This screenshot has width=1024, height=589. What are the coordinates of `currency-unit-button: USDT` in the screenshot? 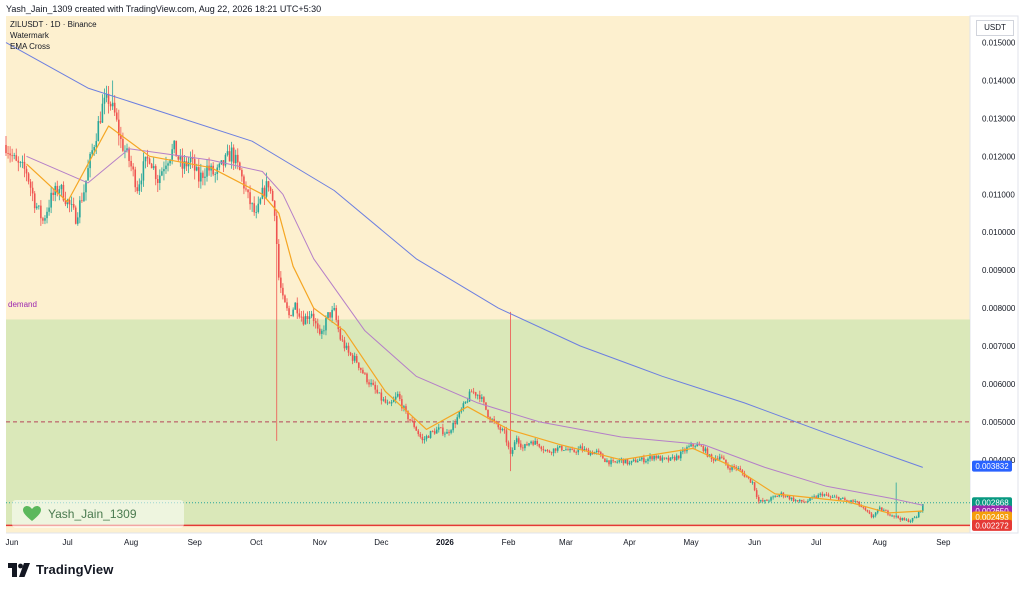 It's located at (995, 28).